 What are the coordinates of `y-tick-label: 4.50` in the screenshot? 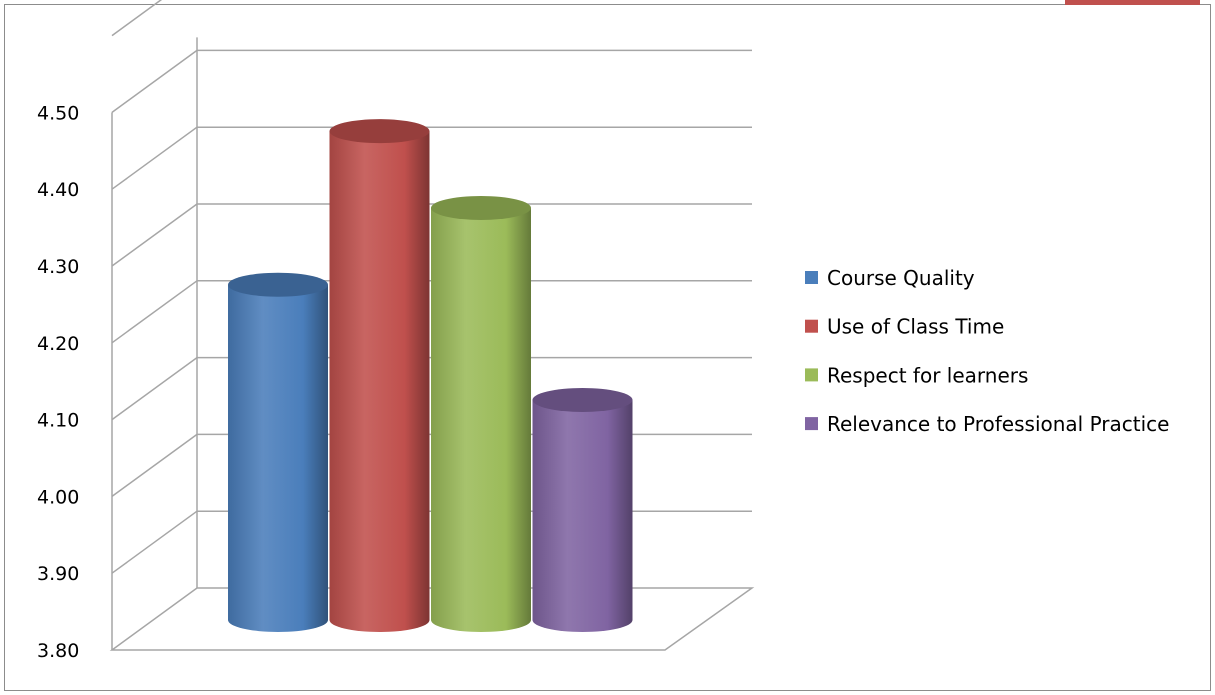 It's located at (58, 113).